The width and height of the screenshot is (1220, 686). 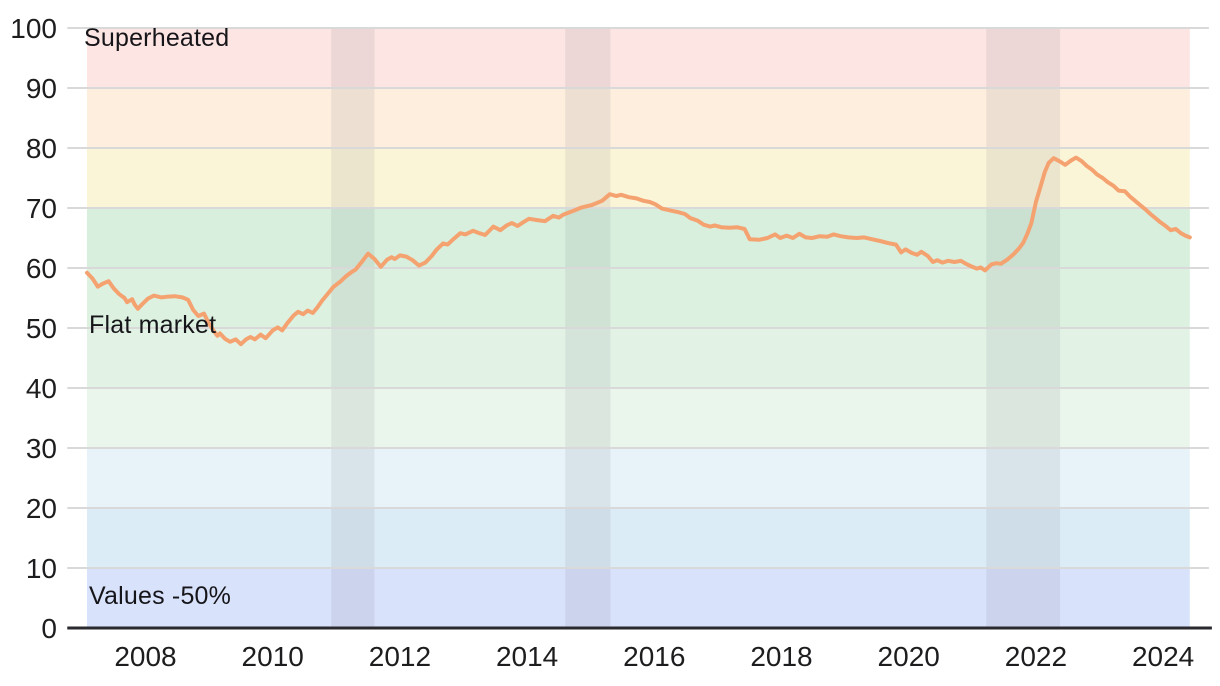 I want to click on x-tick-label: 2024, so click(x=1163, y=656).